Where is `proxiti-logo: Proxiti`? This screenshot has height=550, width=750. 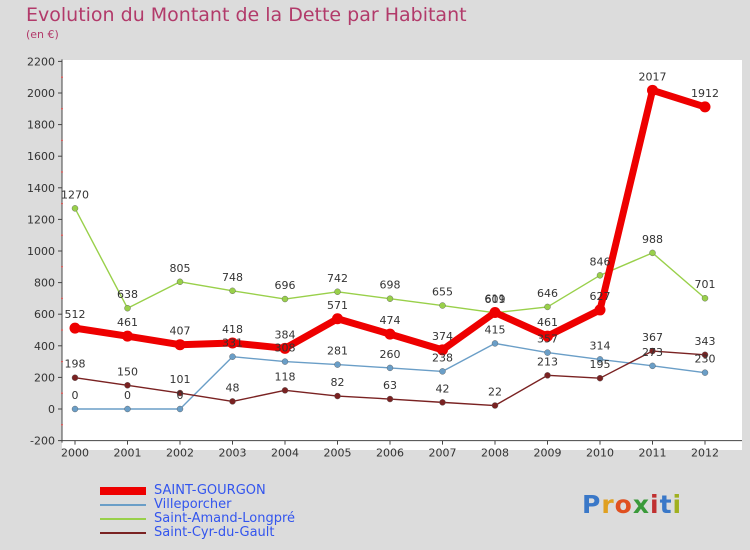
proxiti-logo: Proxiti is located at coordinates (632, 504).